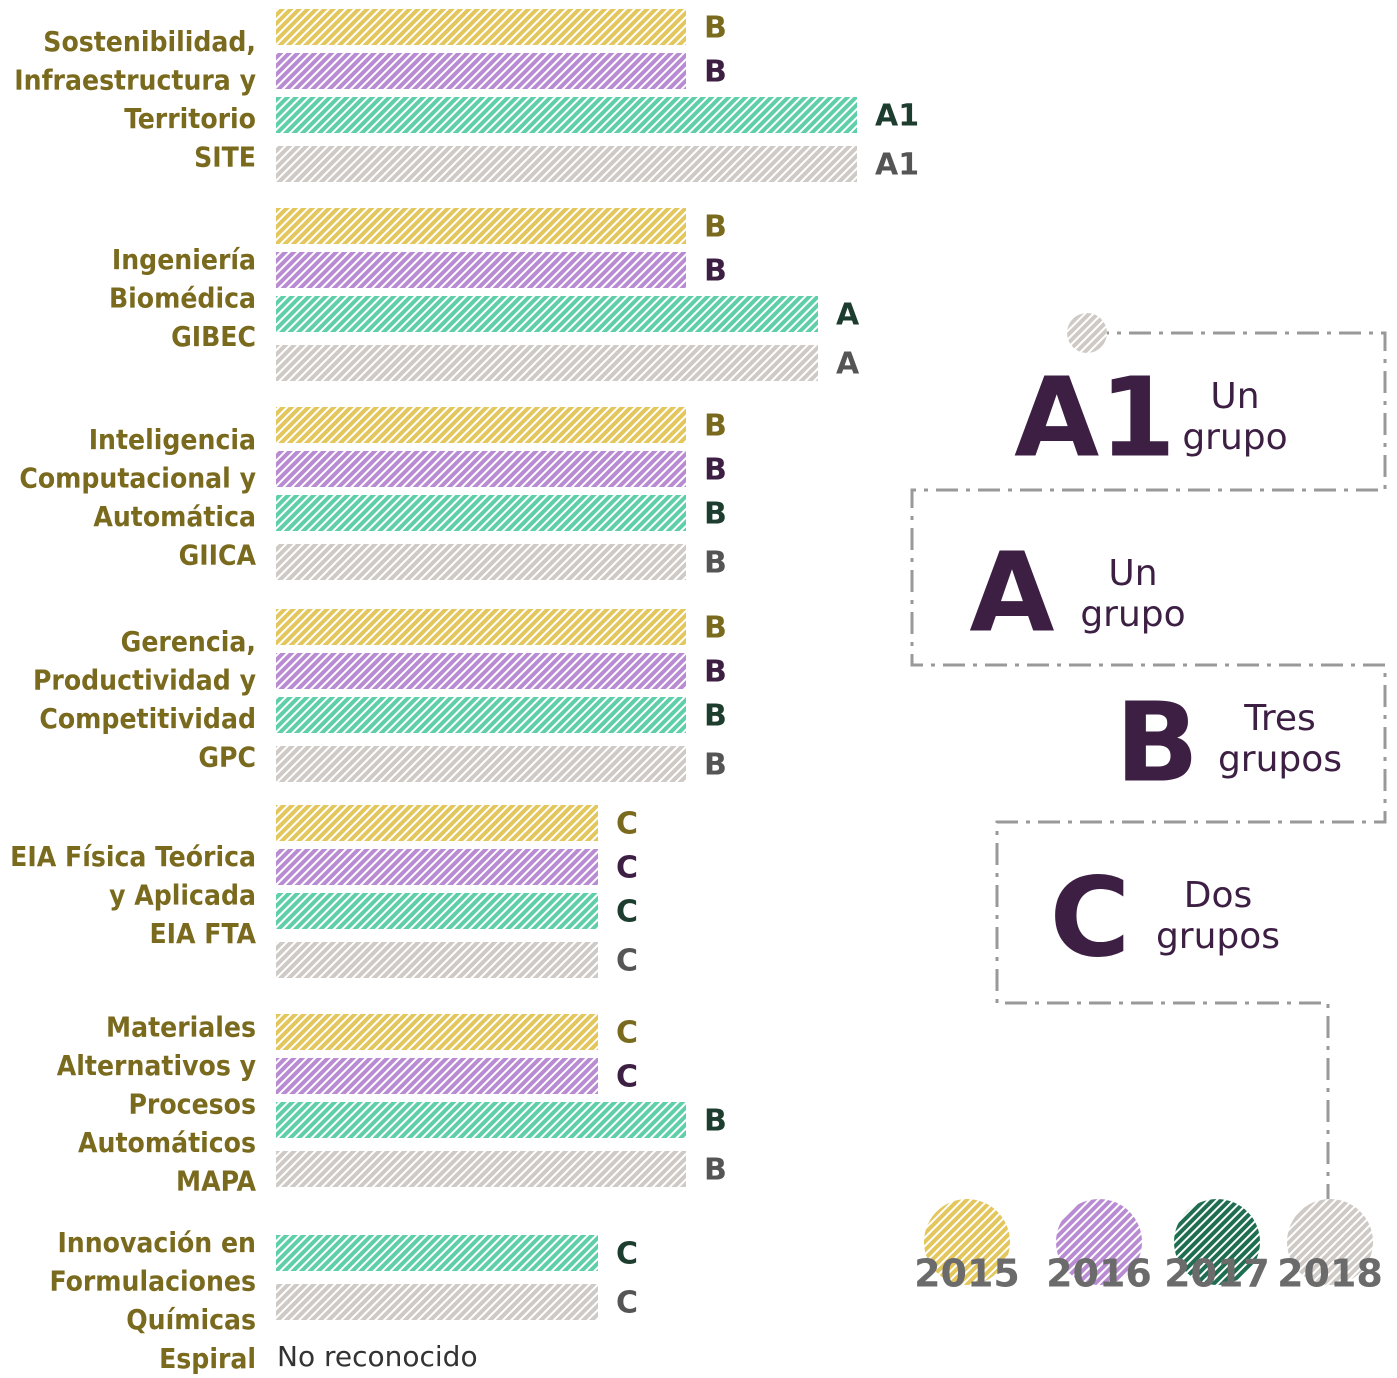 Image resolution: width=1397 pixels, height=1378 pixels. What do you see at coordinates (1099, 1274) in the screenshot?
I see `year-label: 2016` at bounding box center [1099, 1274].